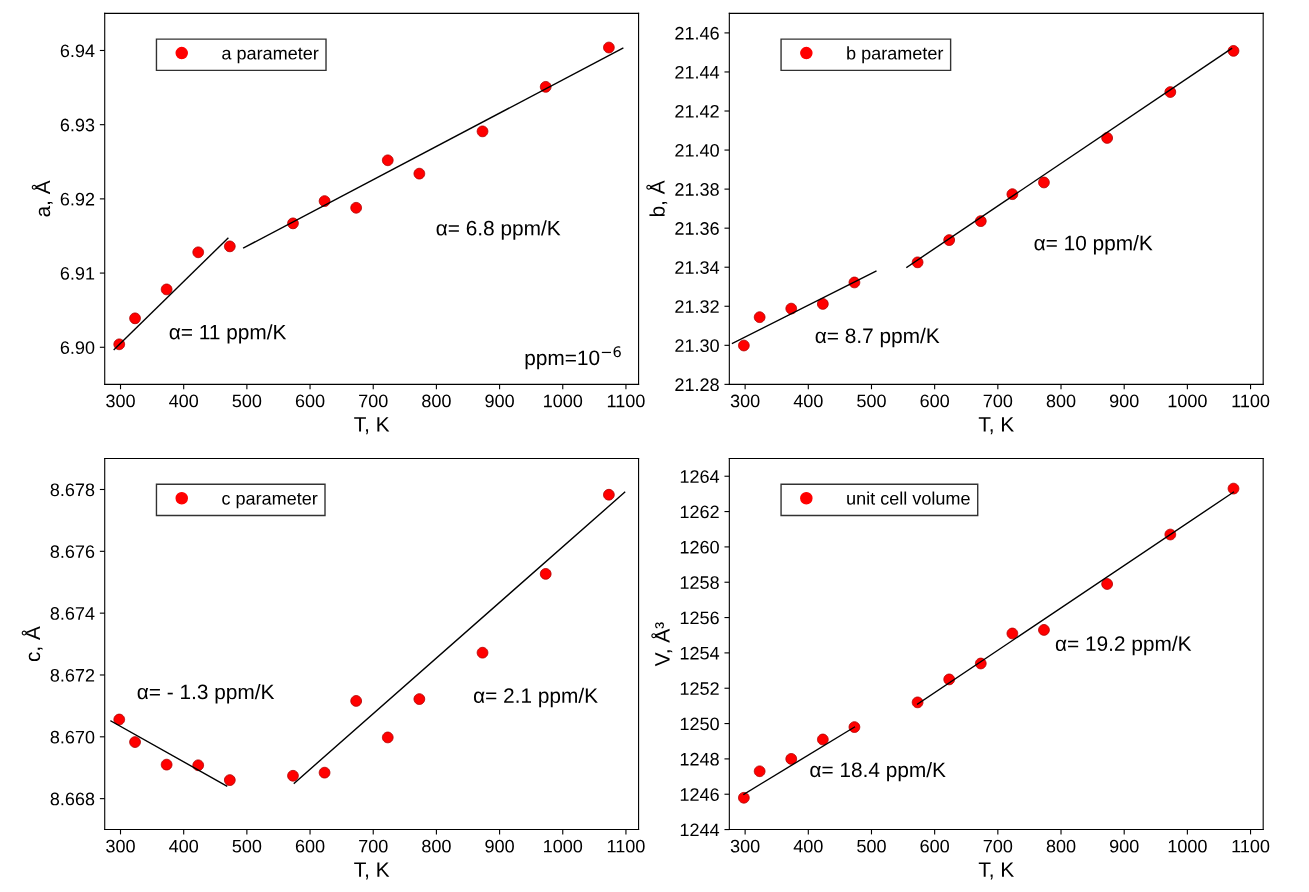 The image size is (1309, 892). Describe the element at coordinates (42, 198) in the screenshot. I see `y-axis-title: a, Å` at that location.